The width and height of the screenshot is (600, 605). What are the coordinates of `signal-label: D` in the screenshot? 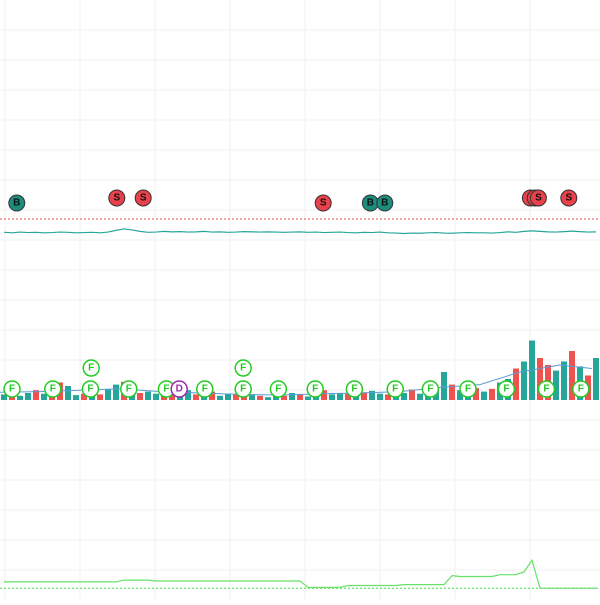 It's located at (179, 389).